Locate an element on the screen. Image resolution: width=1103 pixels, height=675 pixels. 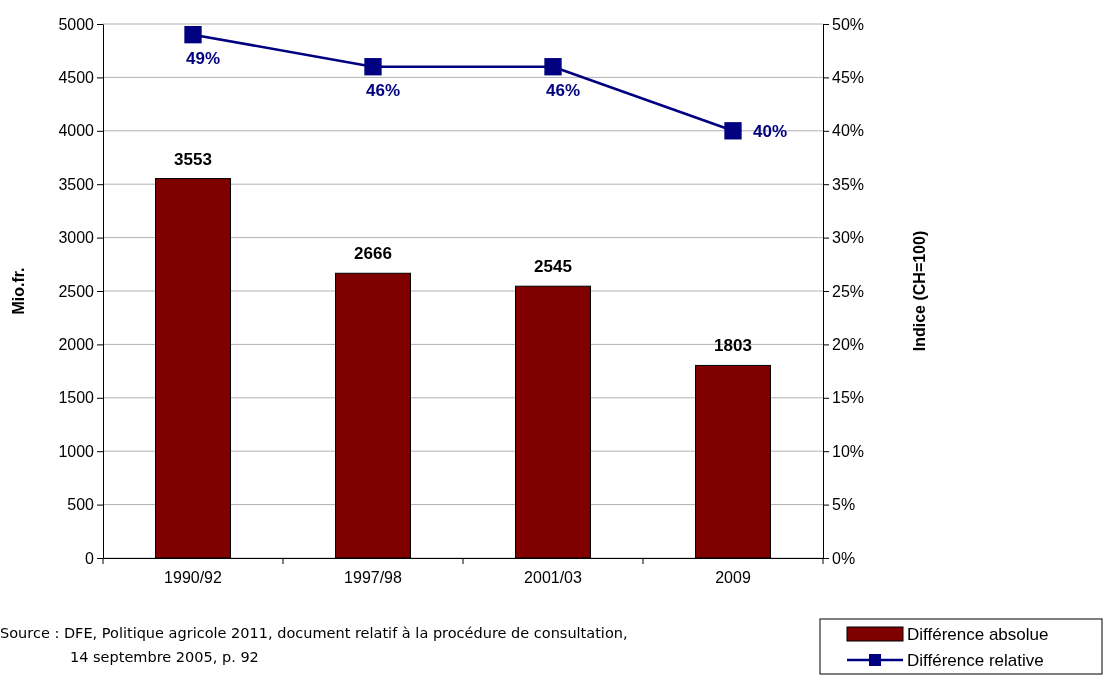
y-tick-label: 1500 is located at coordinates (76, 398).